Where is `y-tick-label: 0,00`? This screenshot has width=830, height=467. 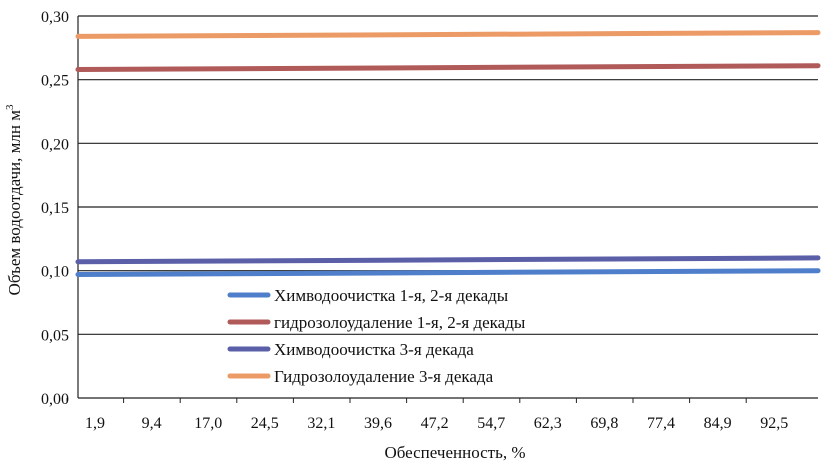 y-tick-label: 0,00 is located at coordinates (55, 399).